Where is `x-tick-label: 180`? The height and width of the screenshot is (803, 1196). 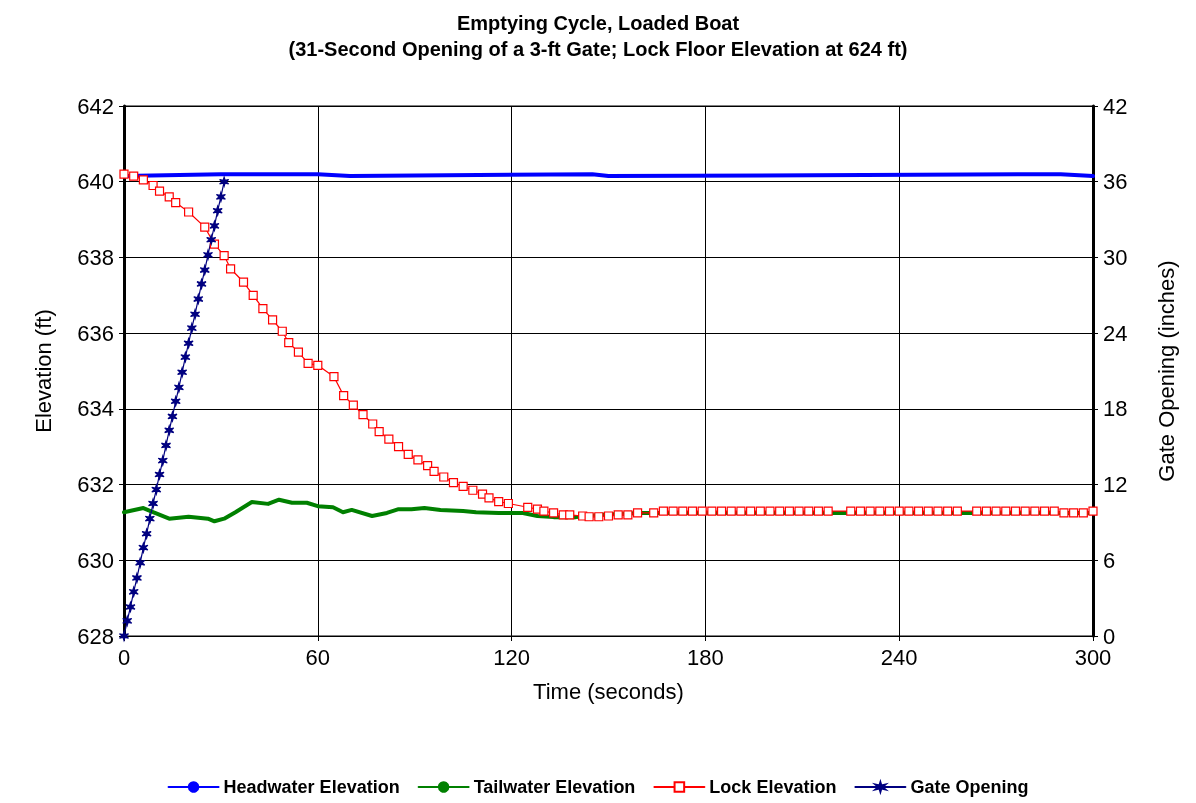
x-tick-label: 180 is located at coordinates (705, 657).